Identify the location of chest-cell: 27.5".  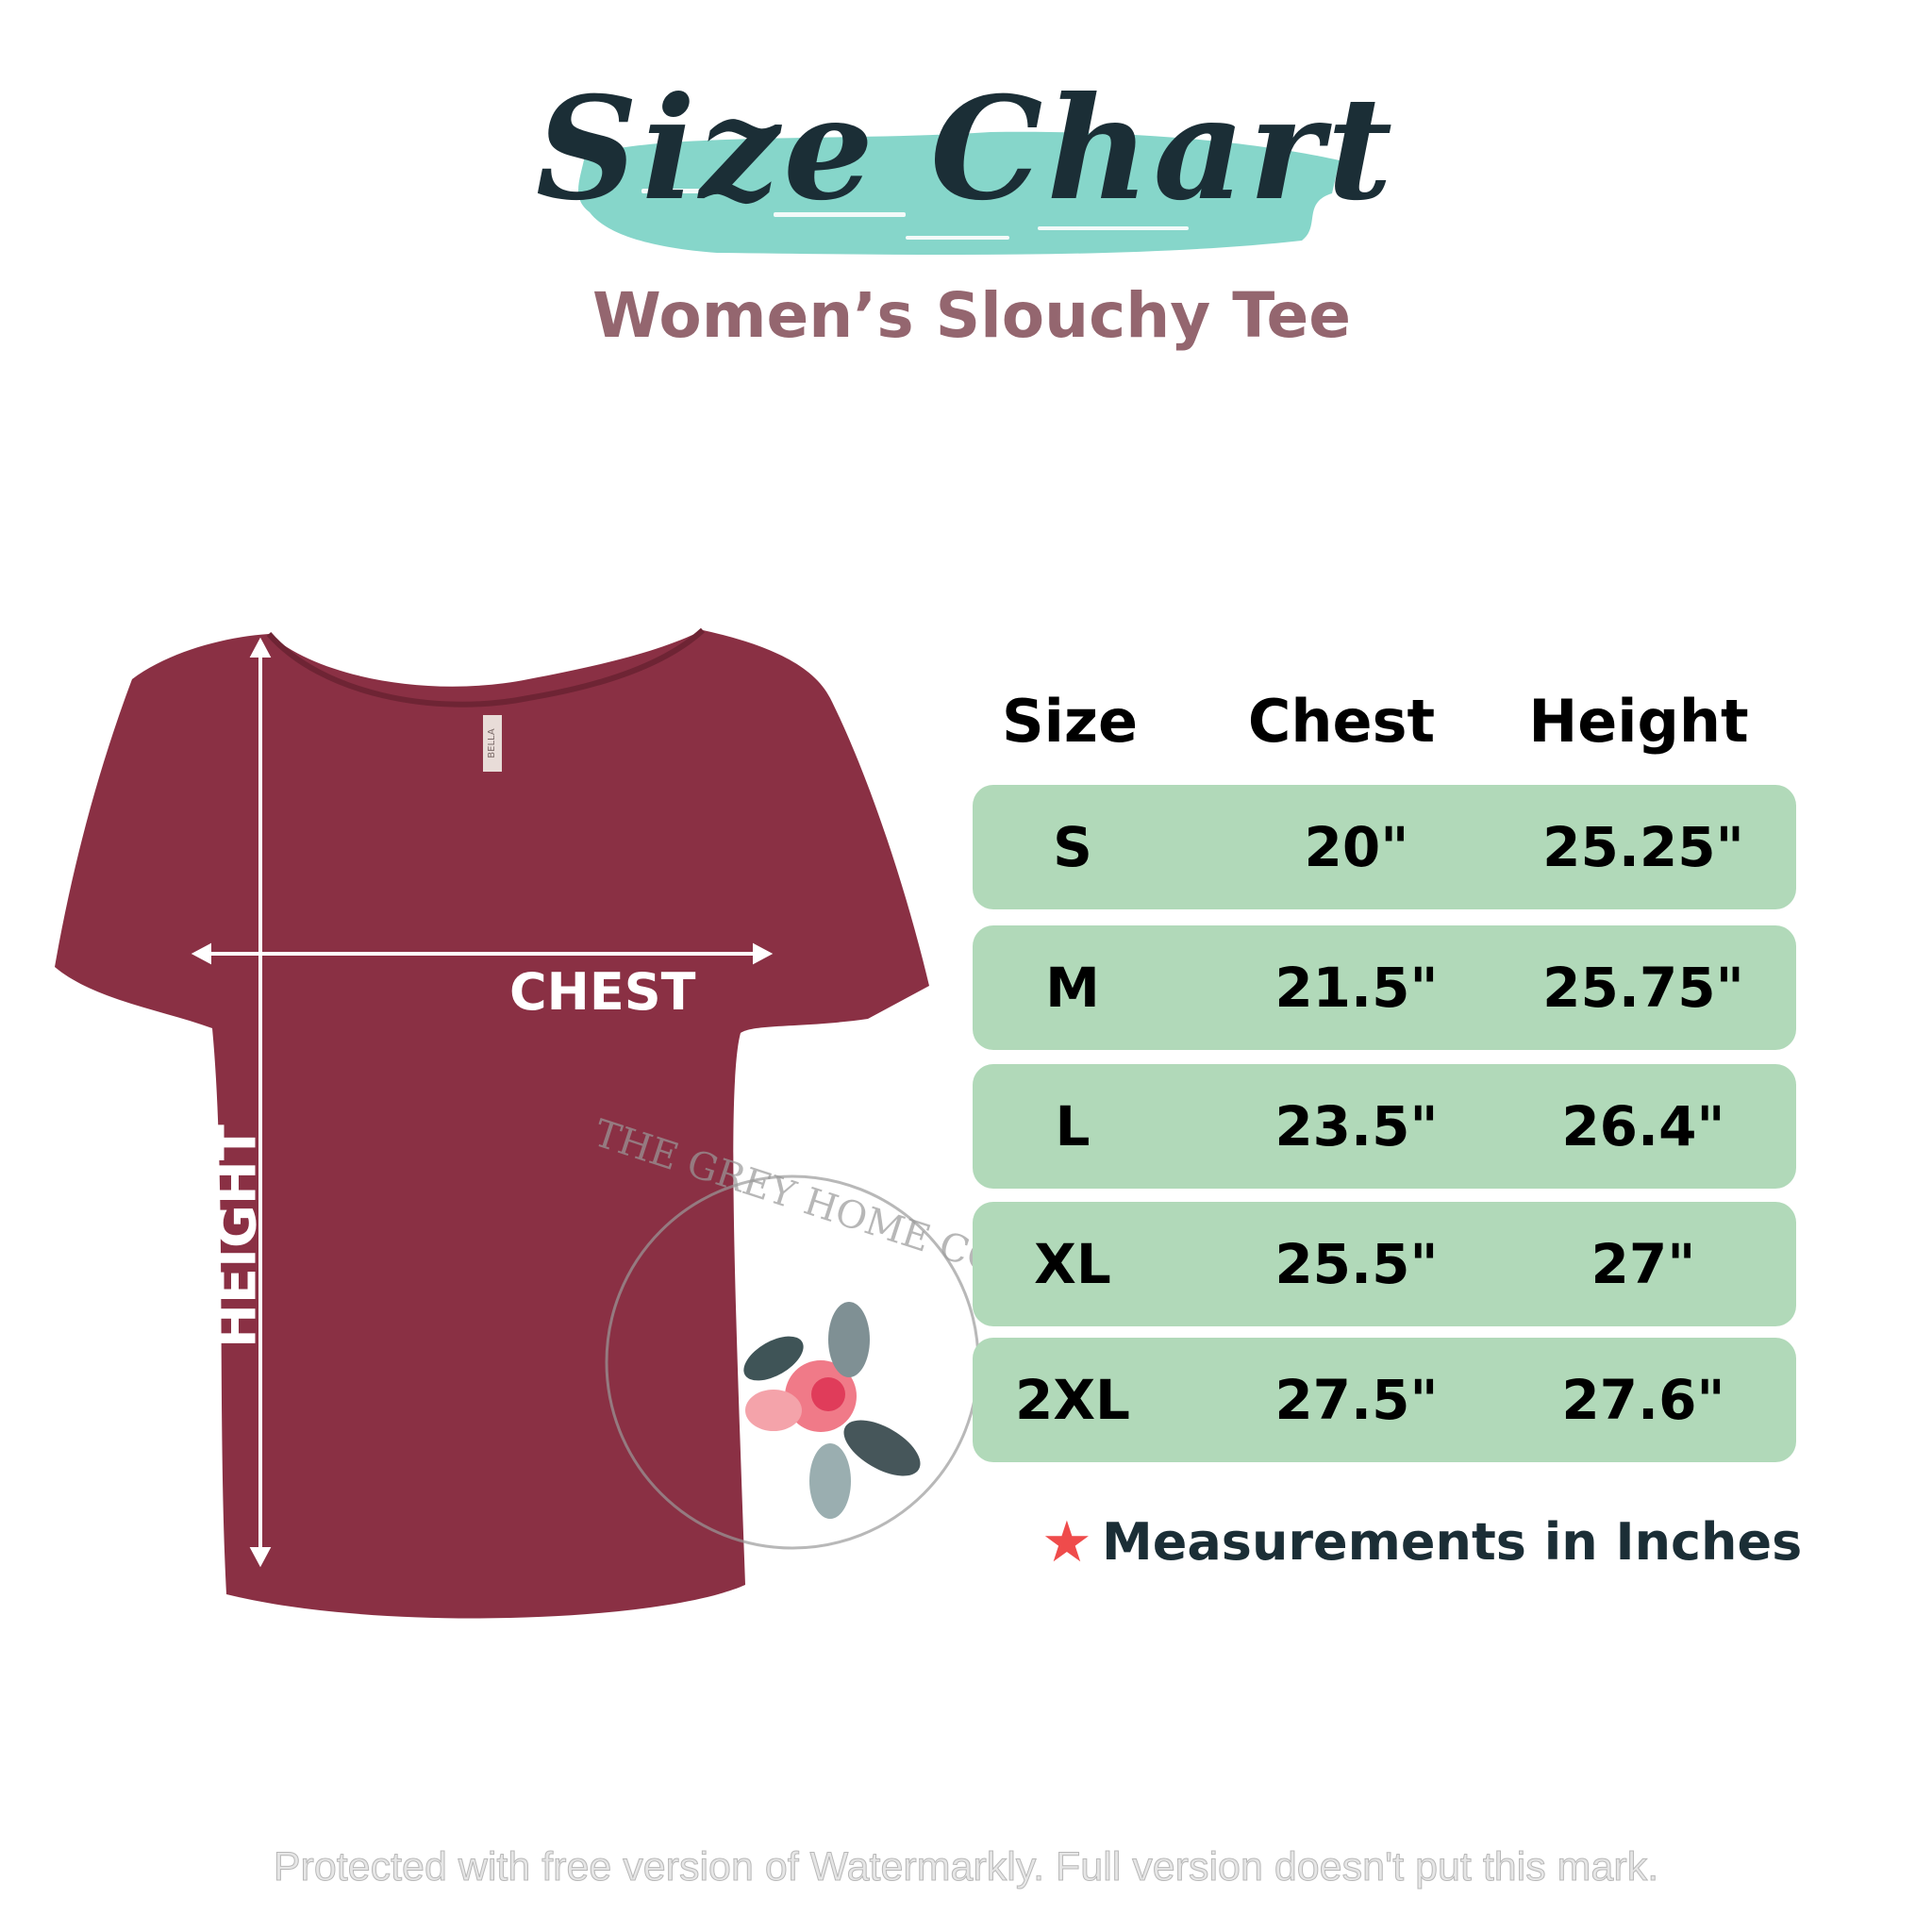
(1356, 1400).